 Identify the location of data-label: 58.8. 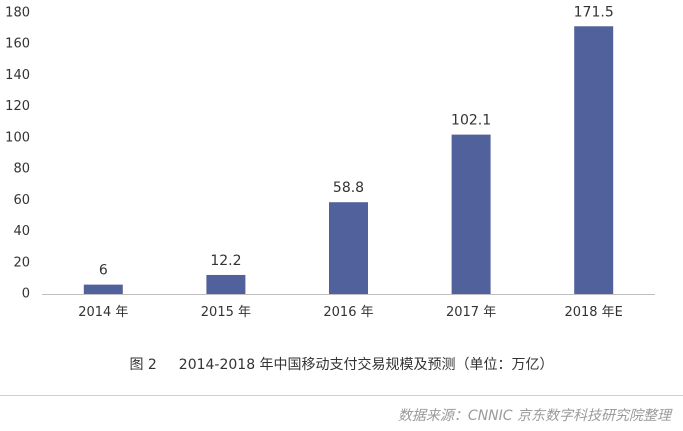
(348, 188).